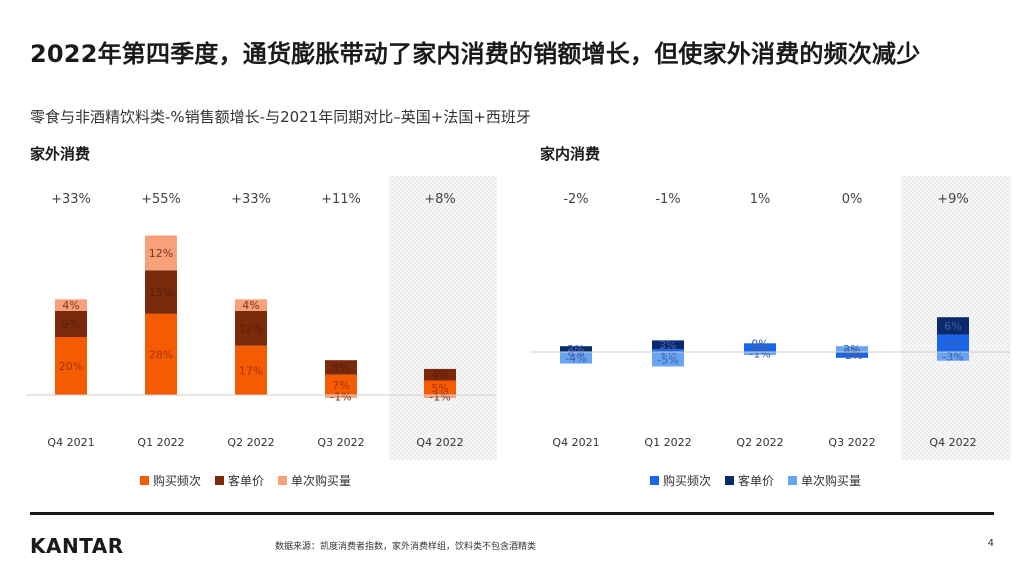 This screenshot has width=1024, height=576. I want to click on data-label: -5%, so click(667, 359).